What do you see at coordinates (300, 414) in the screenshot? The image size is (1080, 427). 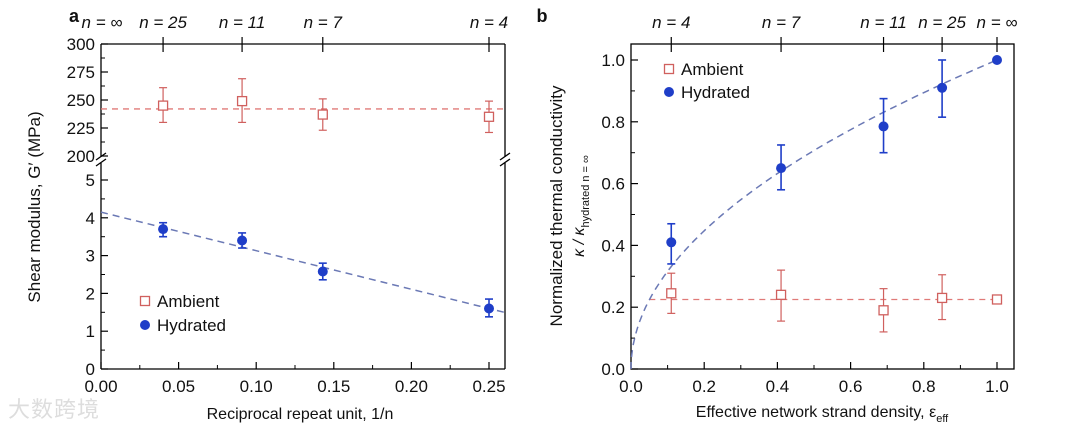 I see `x-axis-label: Reciprocal repeat unit, 1/n` at bounding box center [300, 414].